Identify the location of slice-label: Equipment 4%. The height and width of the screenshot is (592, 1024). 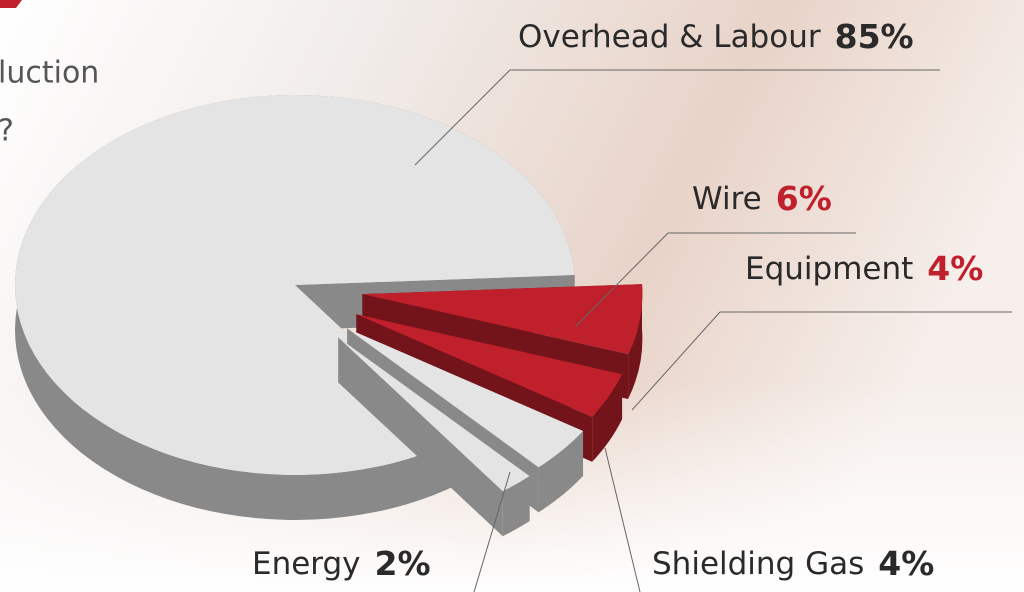
(864, 268).